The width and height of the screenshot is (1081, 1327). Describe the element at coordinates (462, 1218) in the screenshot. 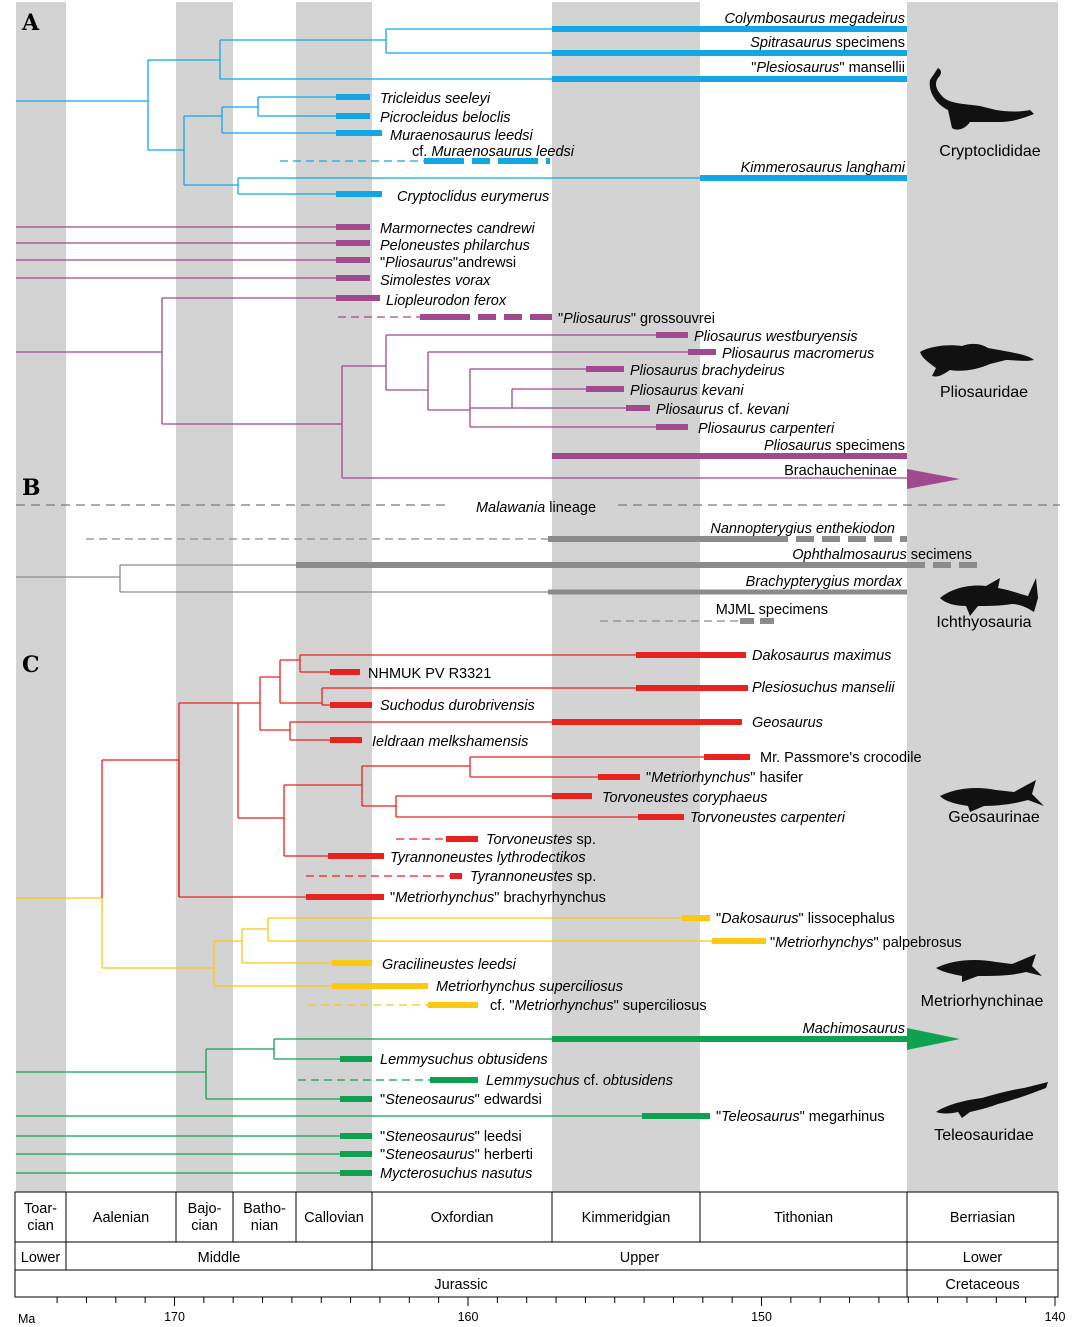

I see `stage-label: Oxfordian` at that location.